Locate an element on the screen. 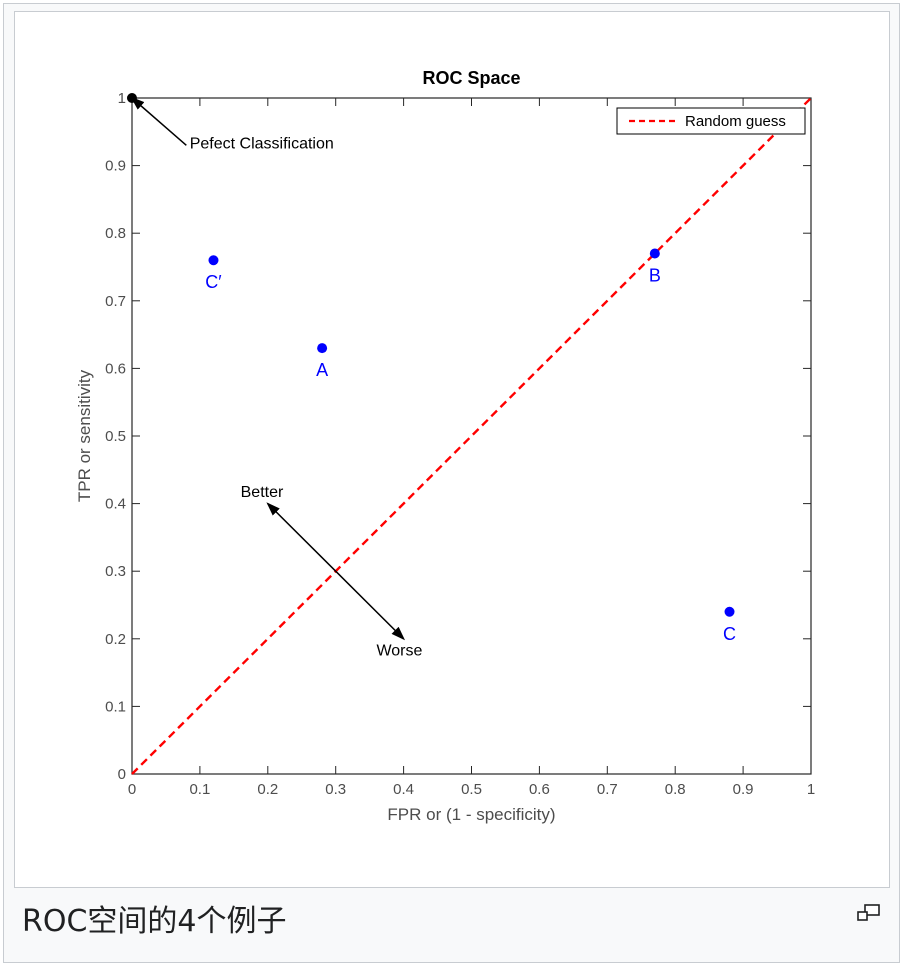  y-tick-label: 0.5 is located at coordinates (115, 436).